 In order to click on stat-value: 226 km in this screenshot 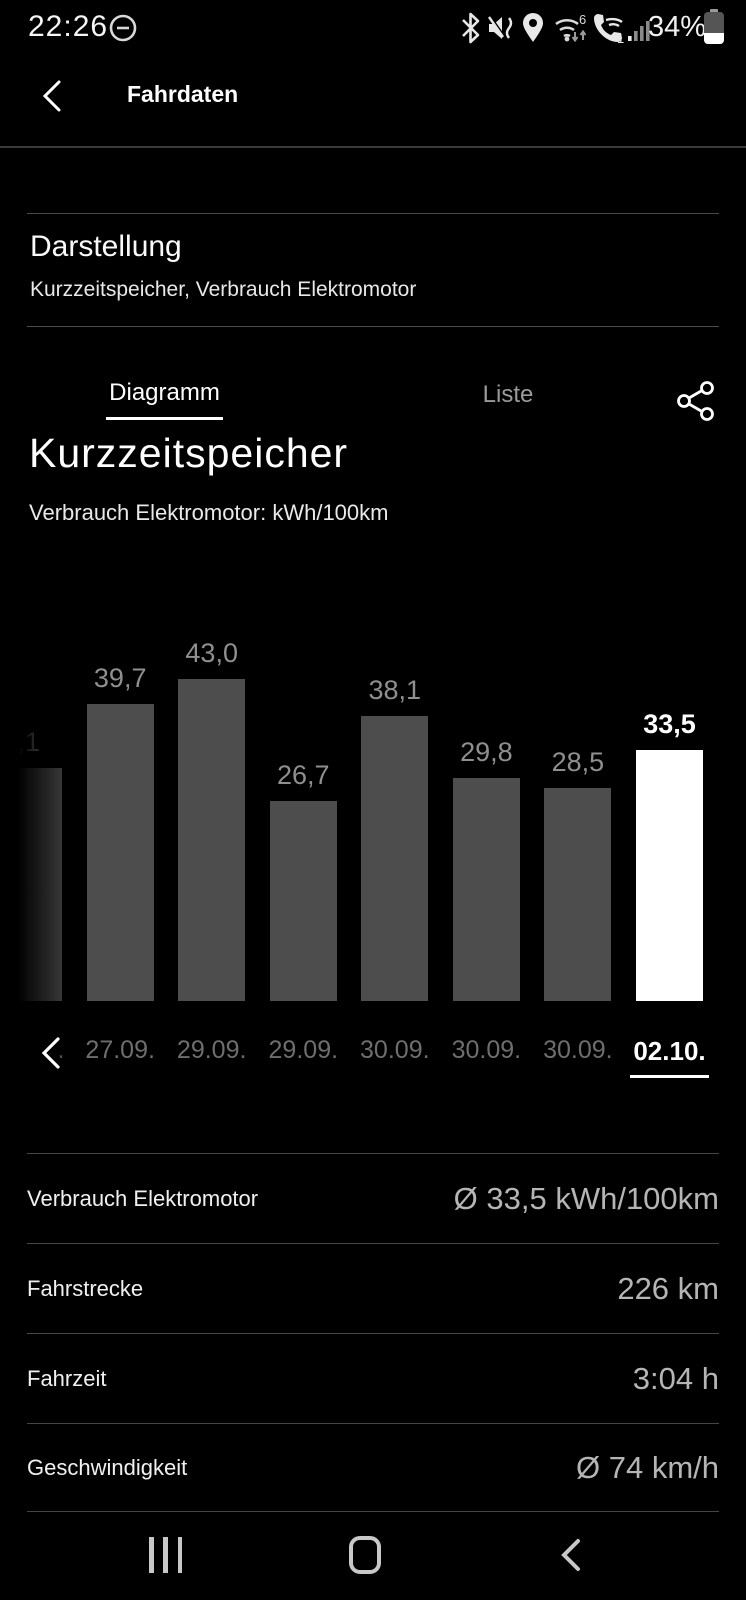, I will do `click(668, 1288)`.